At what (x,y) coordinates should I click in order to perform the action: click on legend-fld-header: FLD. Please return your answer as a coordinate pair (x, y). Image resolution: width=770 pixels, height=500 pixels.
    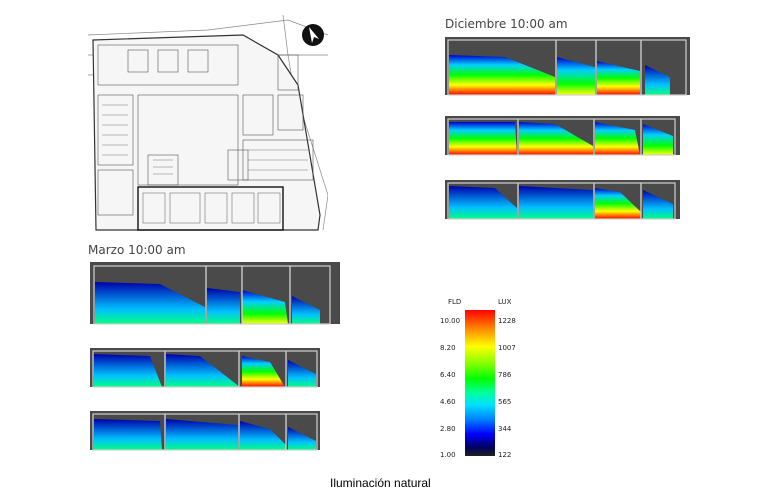
    Looking at the image, I should click on (455, 302).